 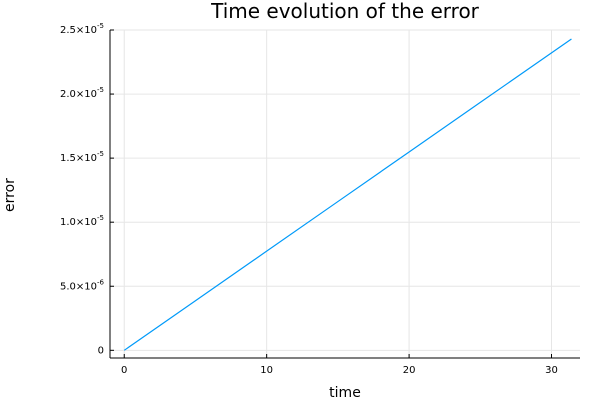 I want to click on x-axis-label: time, so click(x=345, y=392).